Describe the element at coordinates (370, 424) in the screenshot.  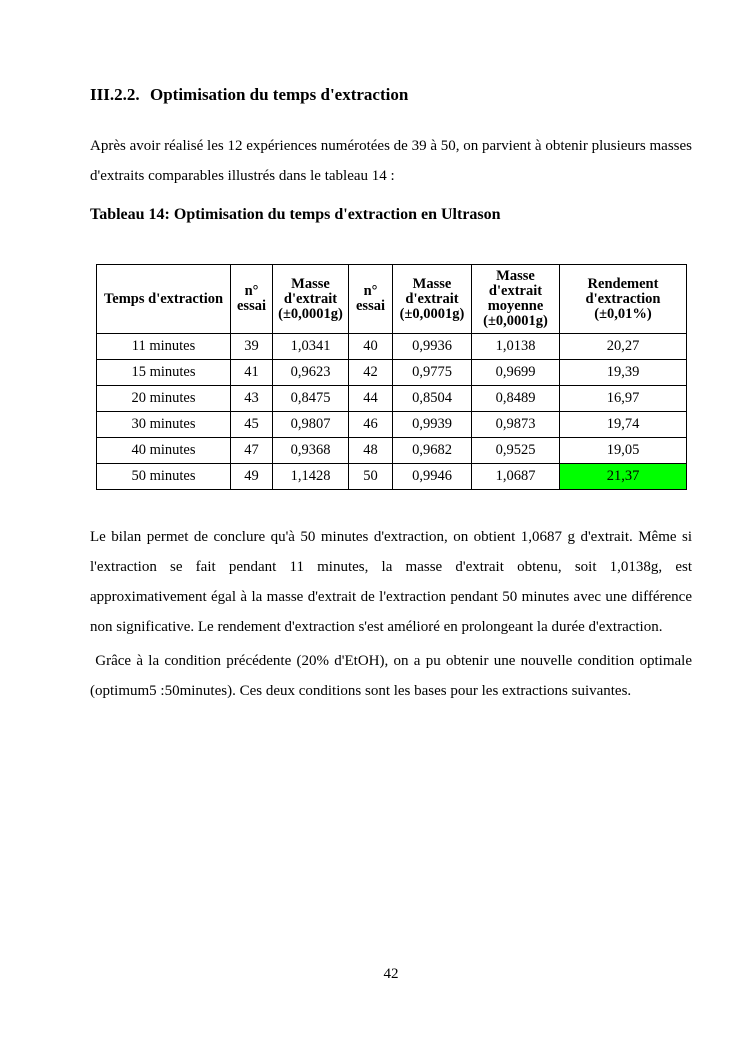
I see `table-cell: 46` at that location.